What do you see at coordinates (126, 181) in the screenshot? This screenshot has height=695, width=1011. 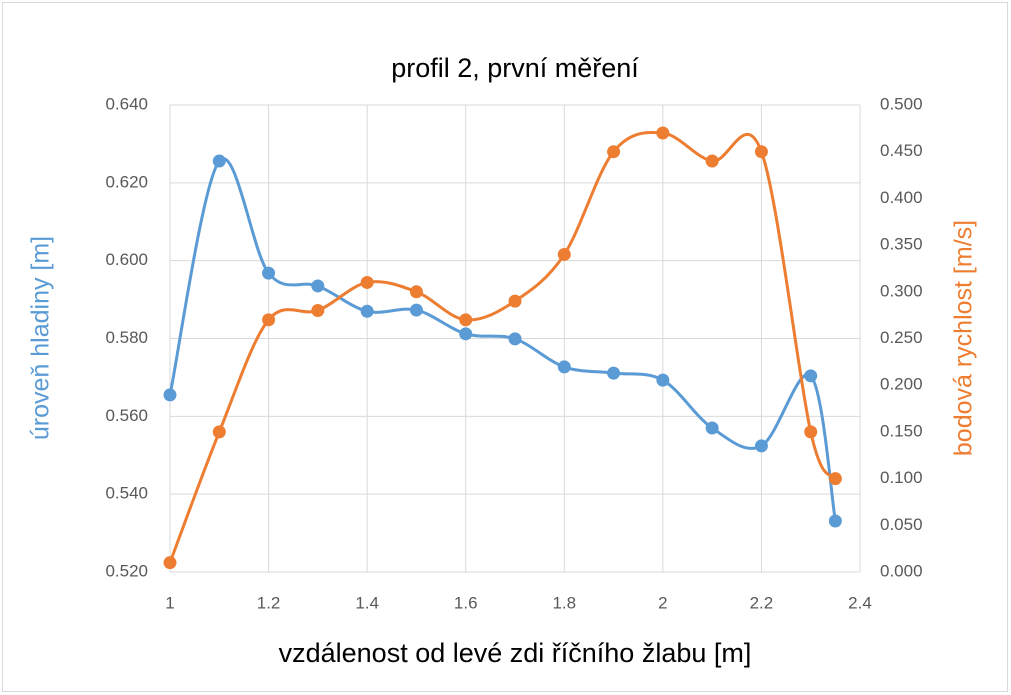 I see `y-tick-label: 0.620` at bounding box center [126, 181].